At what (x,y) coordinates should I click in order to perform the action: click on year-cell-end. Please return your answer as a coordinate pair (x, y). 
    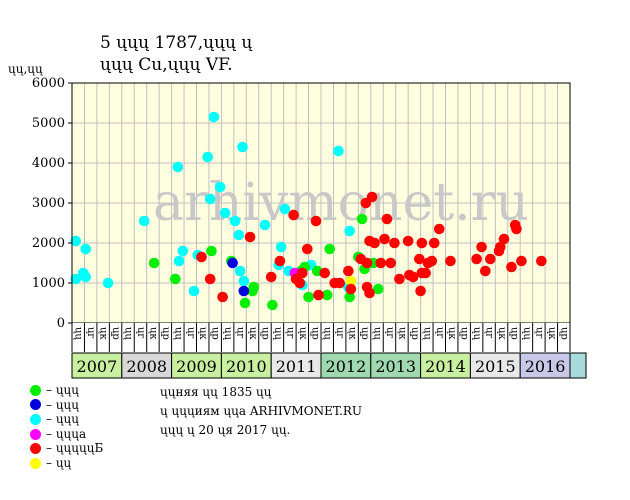
    Looking at the image, I should click on (578, 365).